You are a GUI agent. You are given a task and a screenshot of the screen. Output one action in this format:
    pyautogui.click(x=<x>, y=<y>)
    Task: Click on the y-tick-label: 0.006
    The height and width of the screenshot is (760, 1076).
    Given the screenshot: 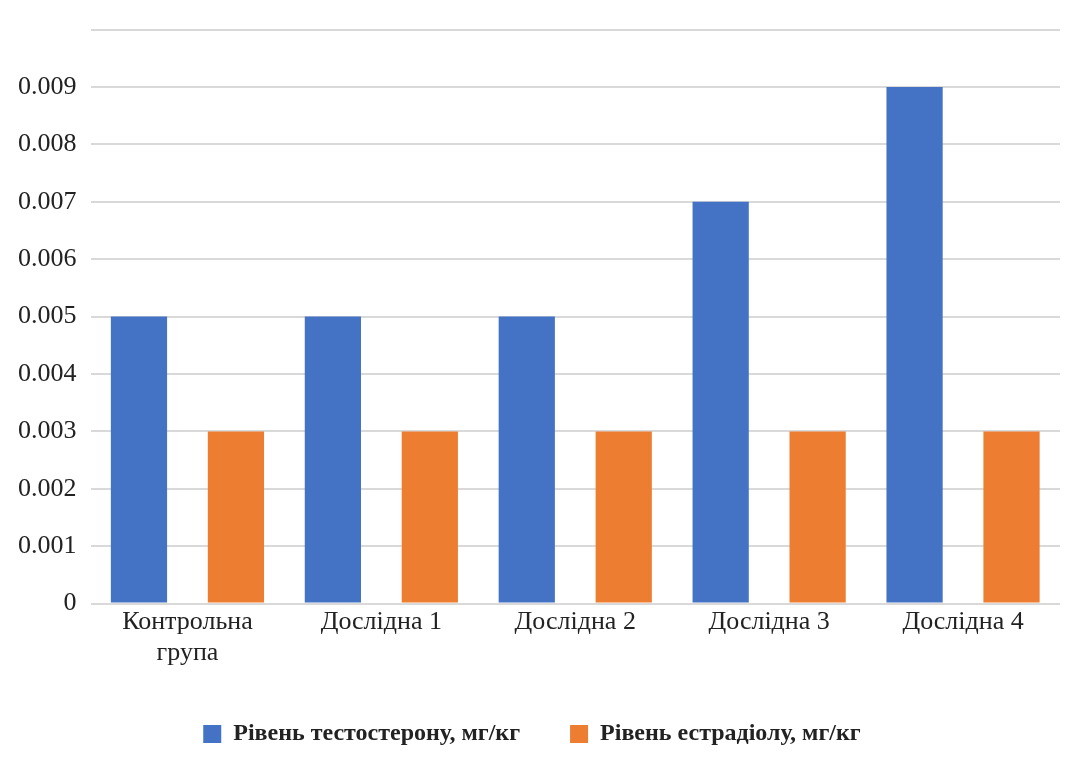 What is the action you would take?
    pyautogui.click(x=47, y=258)
    